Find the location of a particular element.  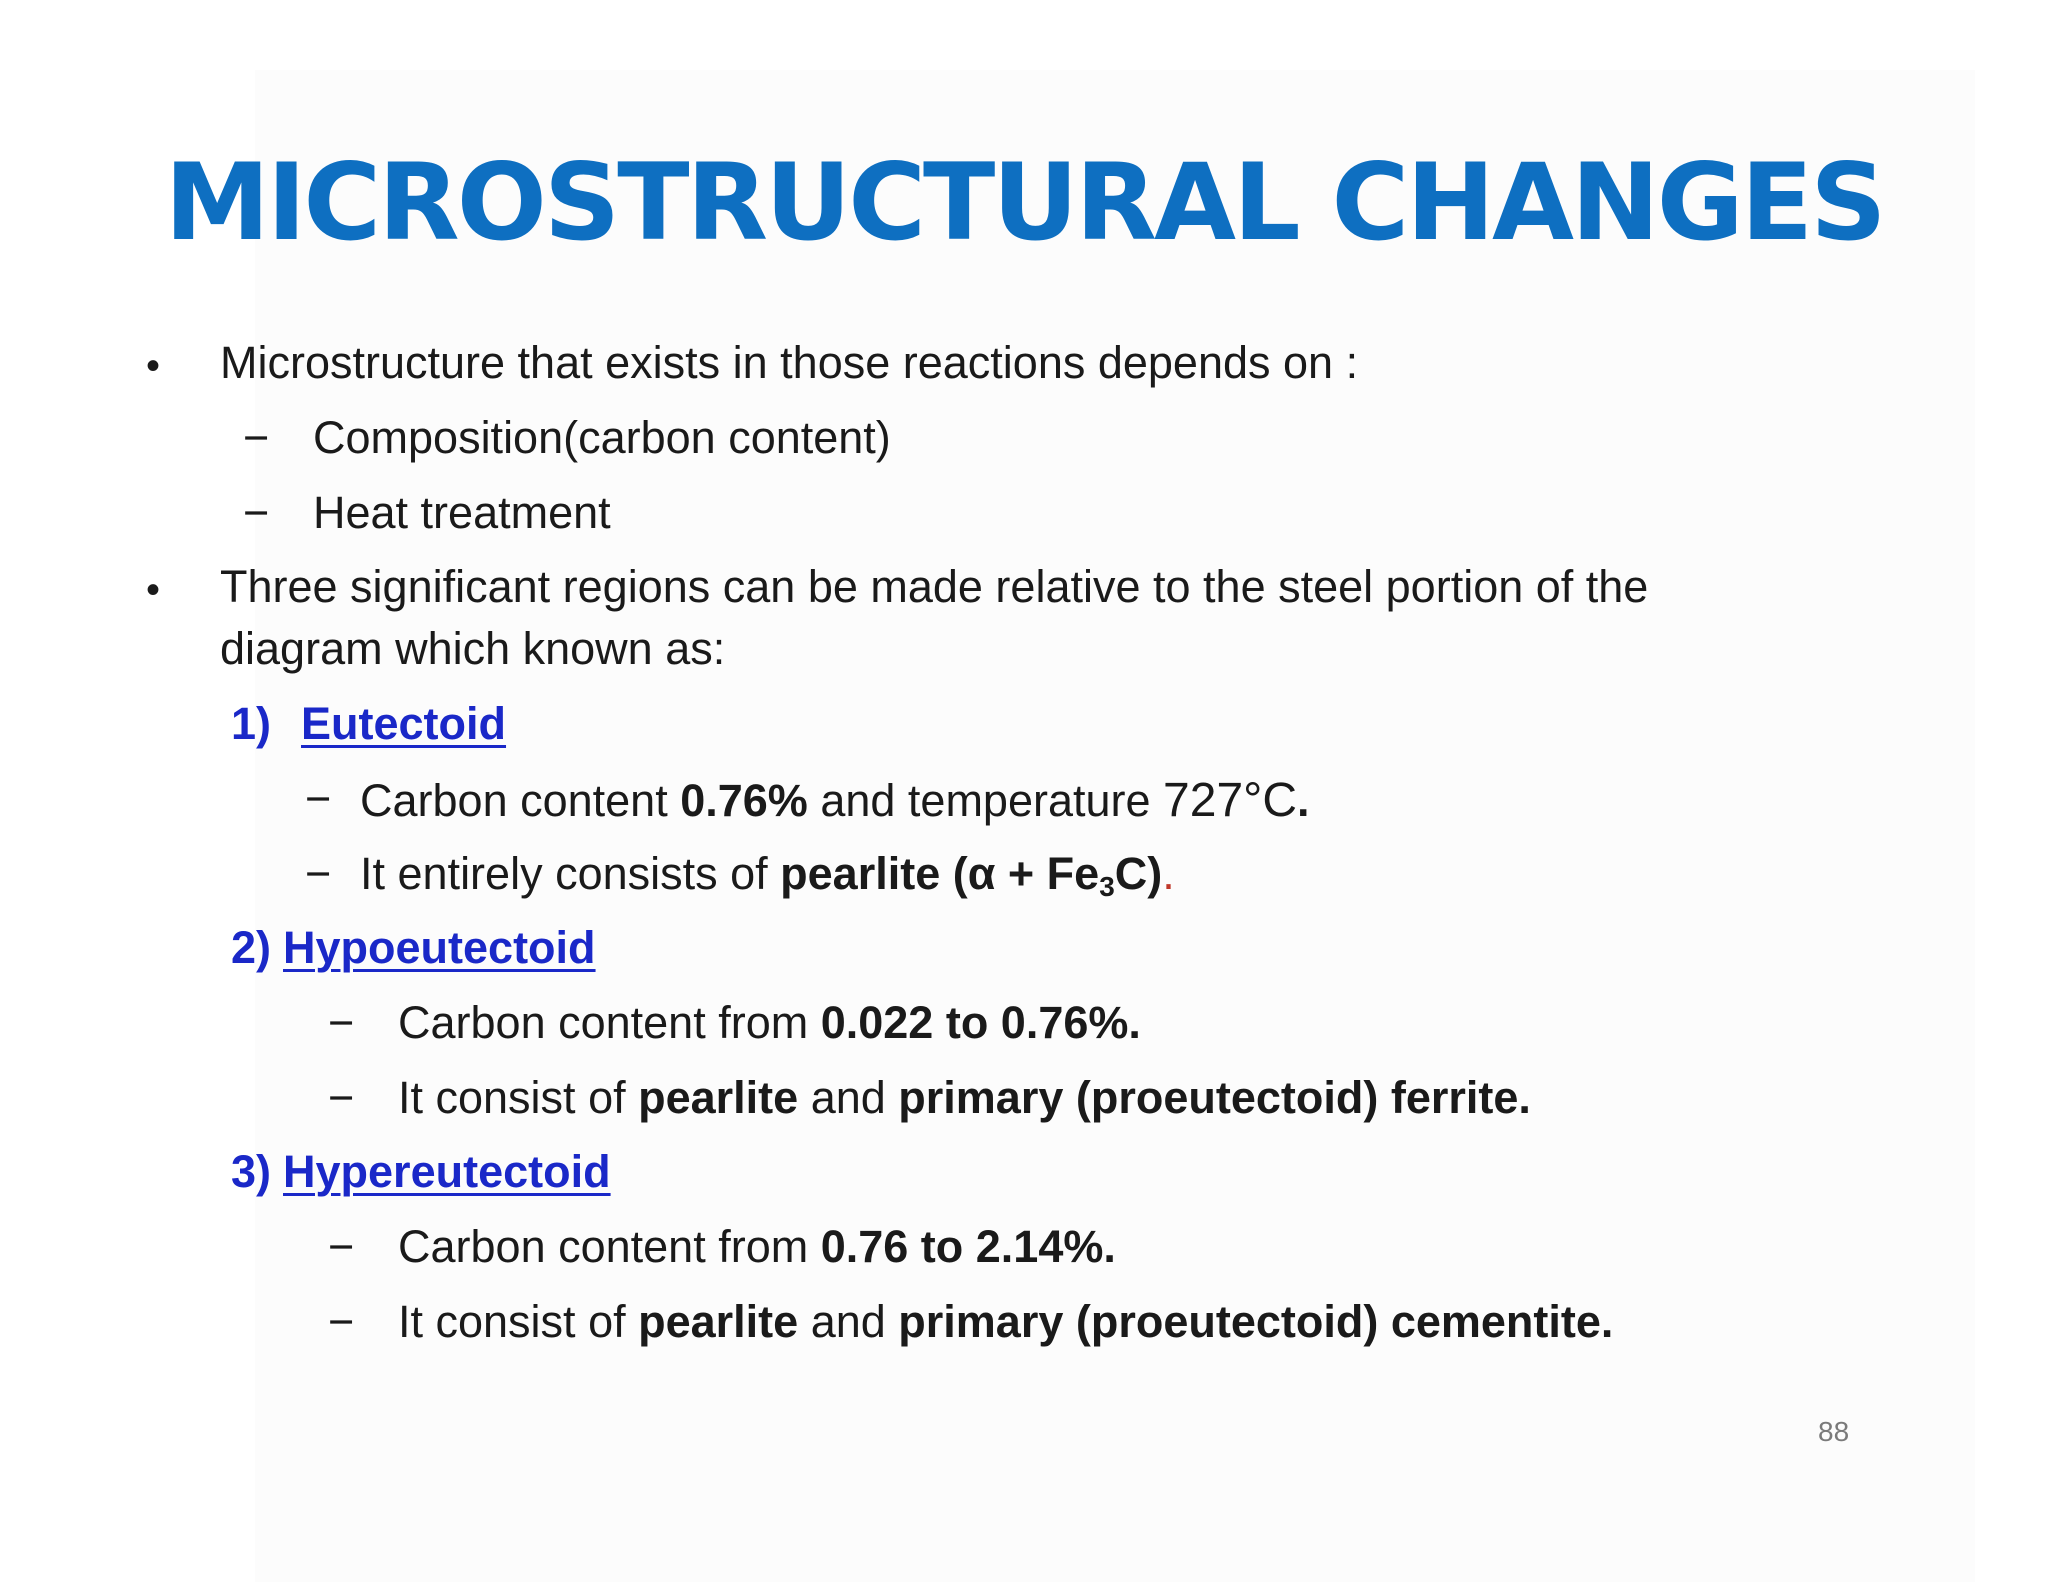

intro-item-composition: Composition(carbon content) is located at coordinates (602, 437).